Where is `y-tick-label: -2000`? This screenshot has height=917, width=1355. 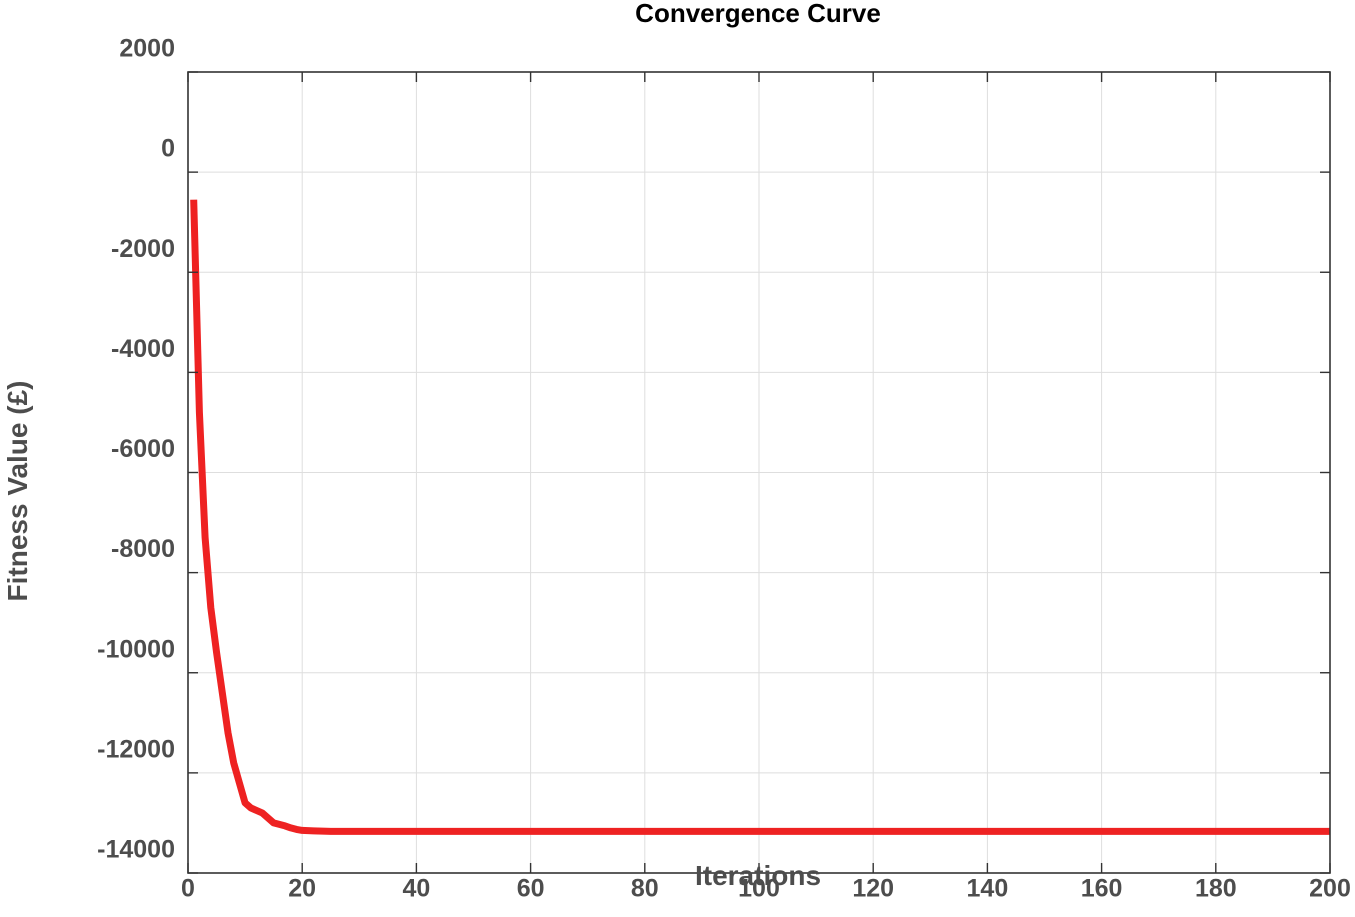 y-tick-label: -2000 is located at coordinates (143, 249).